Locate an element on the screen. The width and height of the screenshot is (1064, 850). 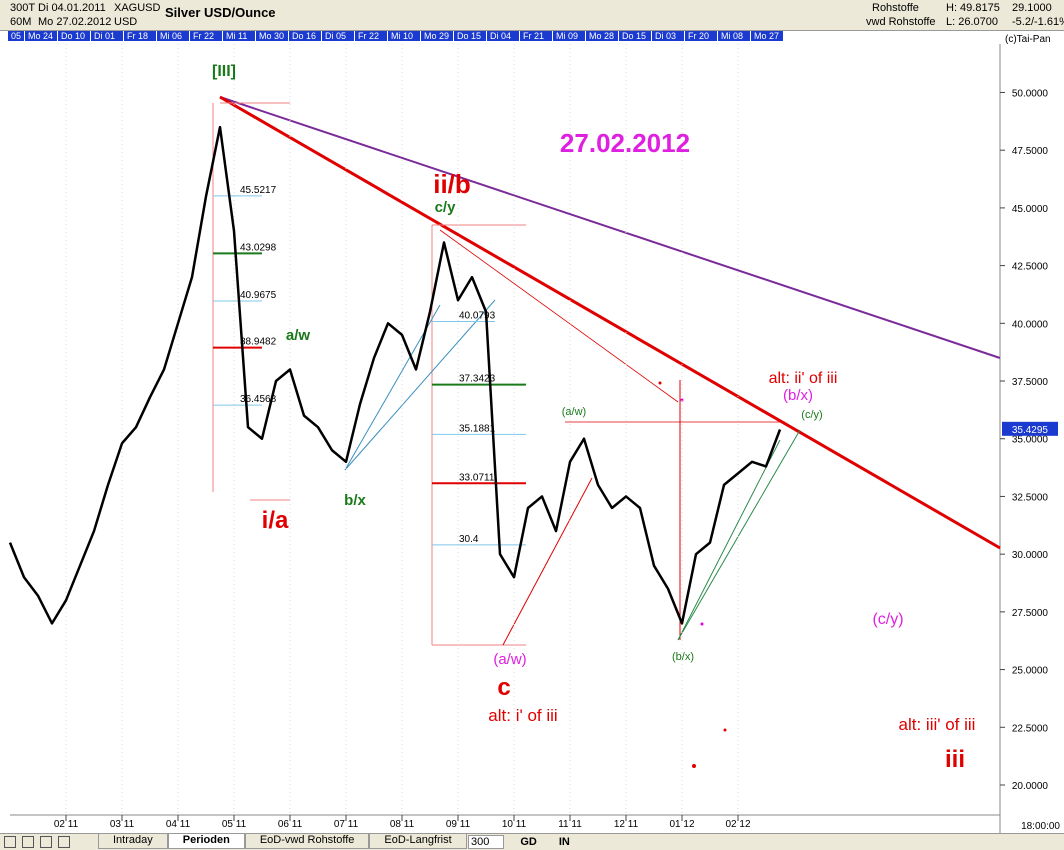
fib-label: 33.0711 is located at coordinates (477, 477).